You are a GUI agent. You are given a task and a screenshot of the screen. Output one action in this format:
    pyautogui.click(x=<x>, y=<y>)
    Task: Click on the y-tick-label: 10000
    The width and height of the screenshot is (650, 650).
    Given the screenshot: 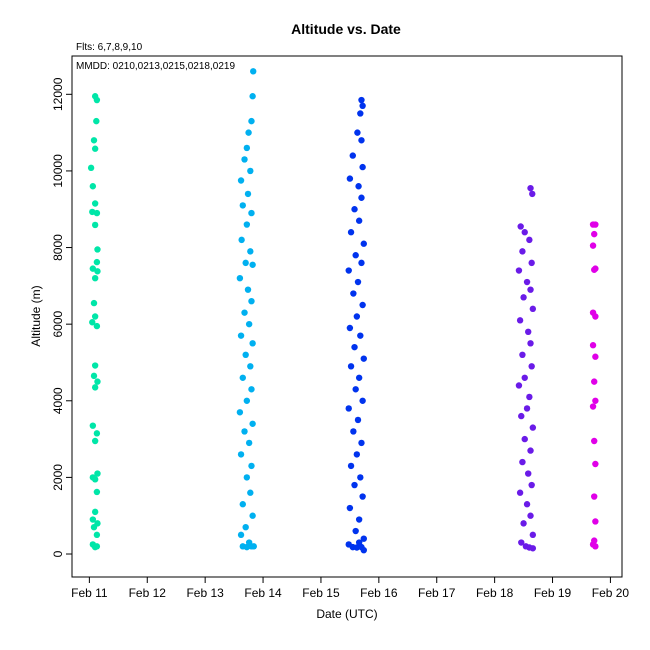 What is the action you would take?
    pyautogui.click(x=58, y=171)
    